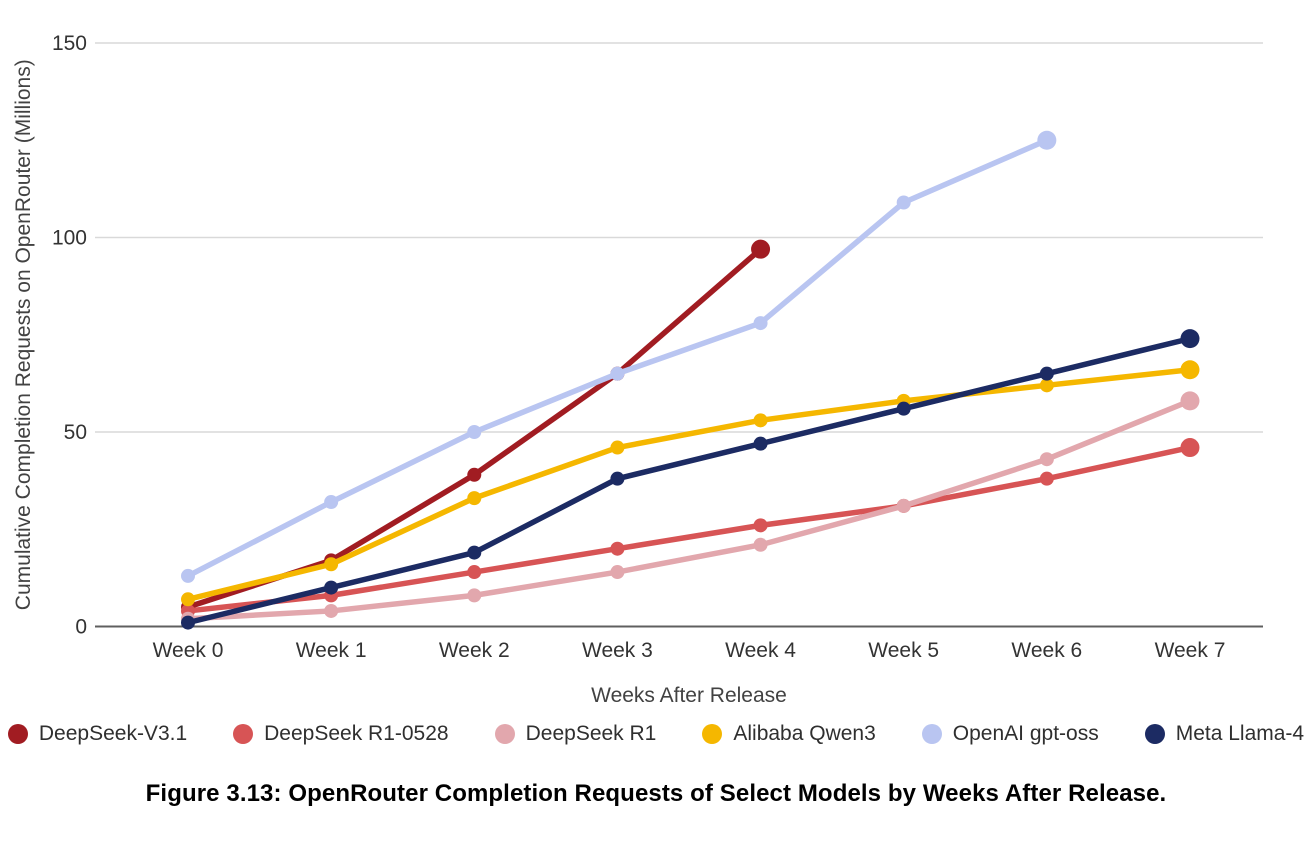 The image size is (1312, 856). What do you see at coordinates (1240, 733) in the screenshot?
I see `legend-label: Meta Llama-4` at bounding box center [1240, 733].